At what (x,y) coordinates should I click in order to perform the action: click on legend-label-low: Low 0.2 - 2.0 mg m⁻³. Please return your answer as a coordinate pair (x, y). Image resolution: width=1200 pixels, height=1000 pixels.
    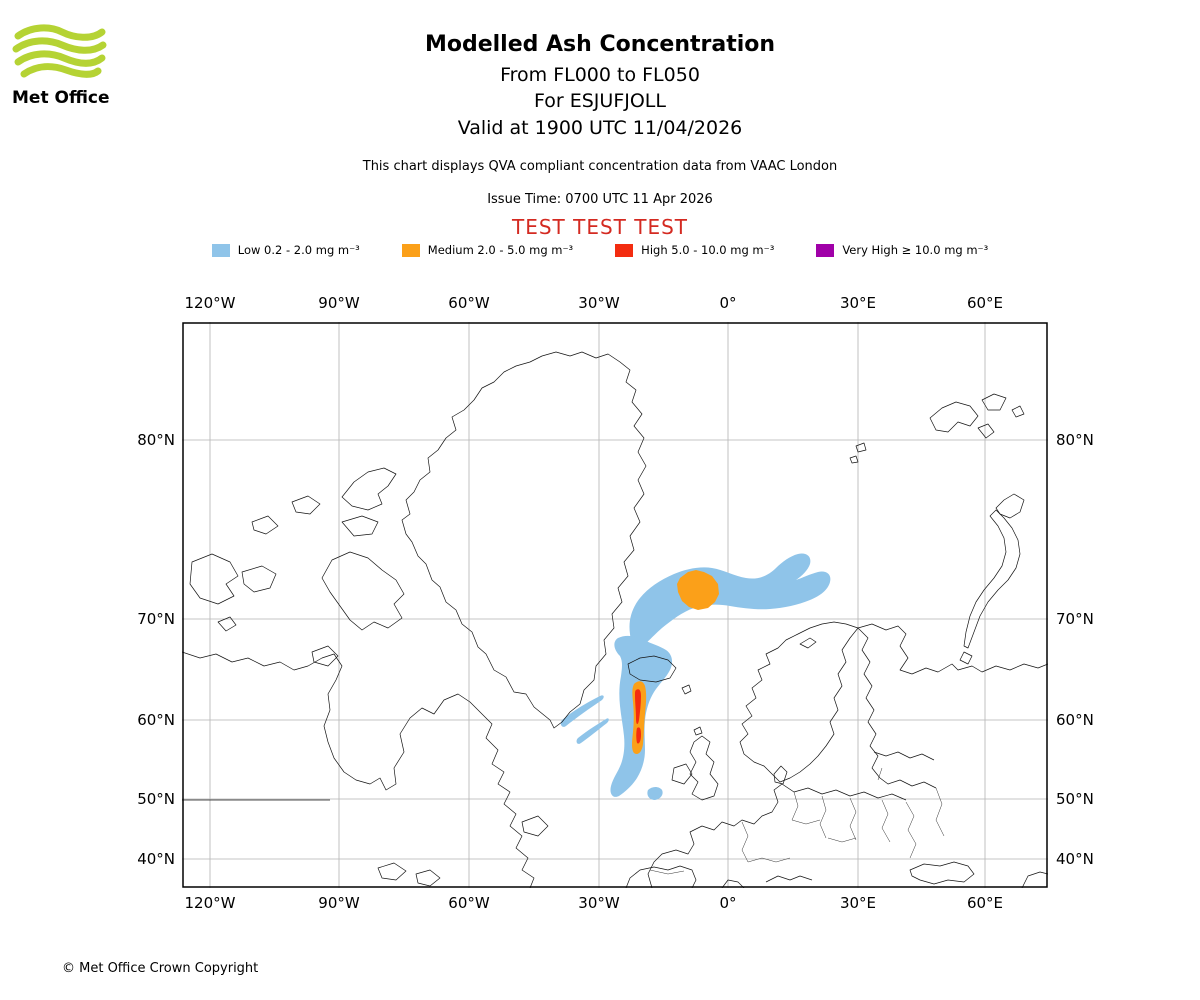
    Looking at the image, I should click on (298, 250).